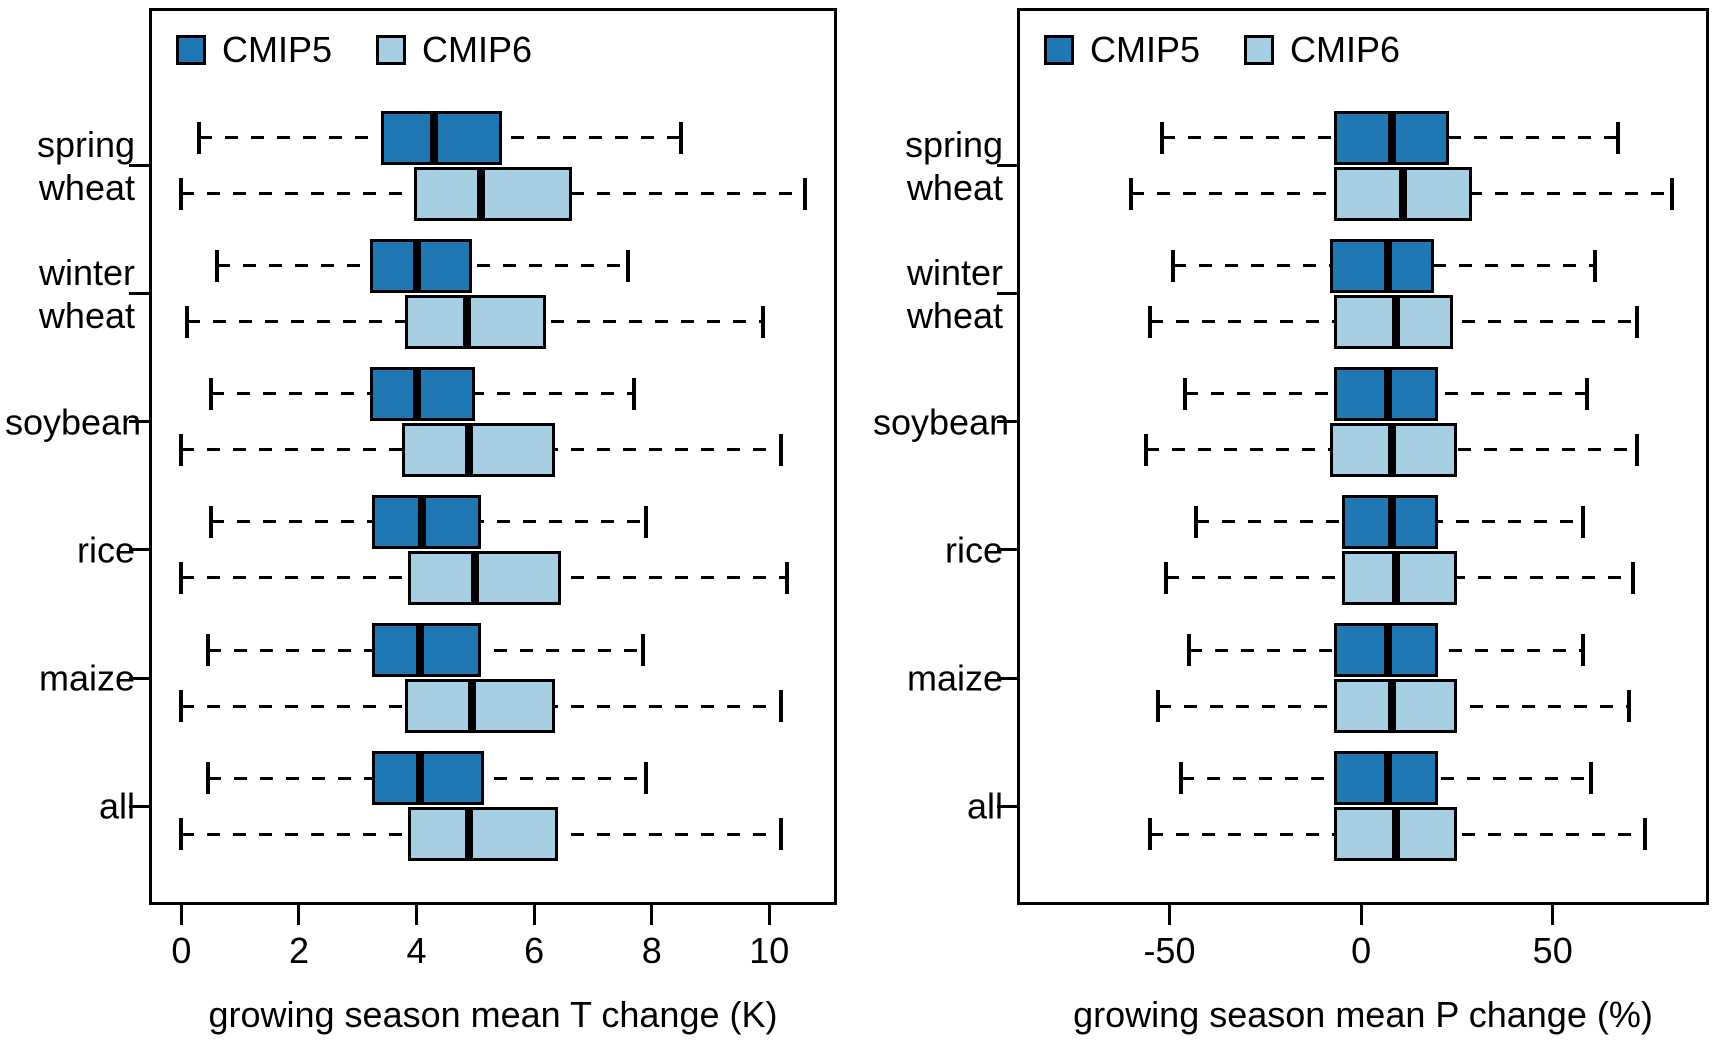 The width and height of the screenshot is (1724, 1051). I want to click on category-label: rice, so click(105, 550).